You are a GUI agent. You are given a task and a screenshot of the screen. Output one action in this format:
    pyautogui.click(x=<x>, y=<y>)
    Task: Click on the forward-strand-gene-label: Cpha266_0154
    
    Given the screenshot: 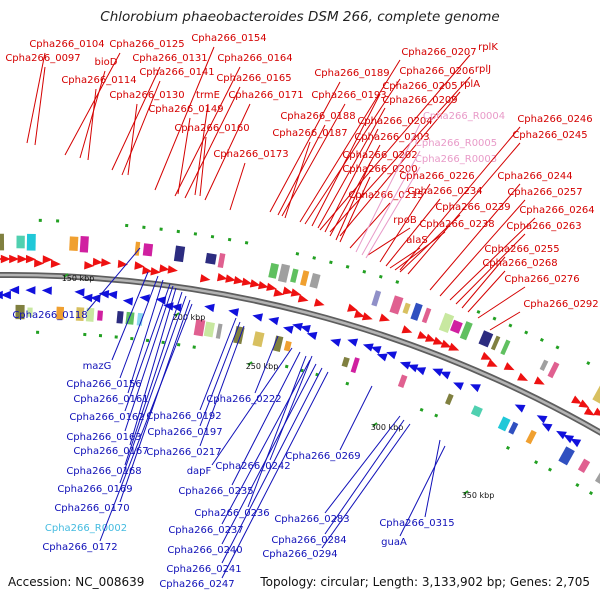 What is the action you would take?
    pyautogui.click(x=228, y=38)
    